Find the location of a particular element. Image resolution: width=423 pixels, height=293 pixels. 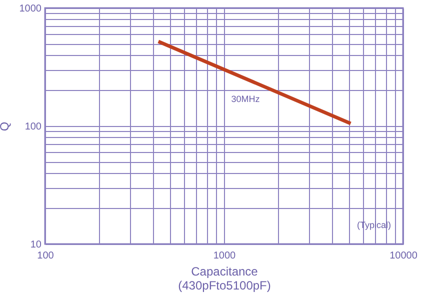

x-tick-label: 100 is located at coordinates (45, 256).